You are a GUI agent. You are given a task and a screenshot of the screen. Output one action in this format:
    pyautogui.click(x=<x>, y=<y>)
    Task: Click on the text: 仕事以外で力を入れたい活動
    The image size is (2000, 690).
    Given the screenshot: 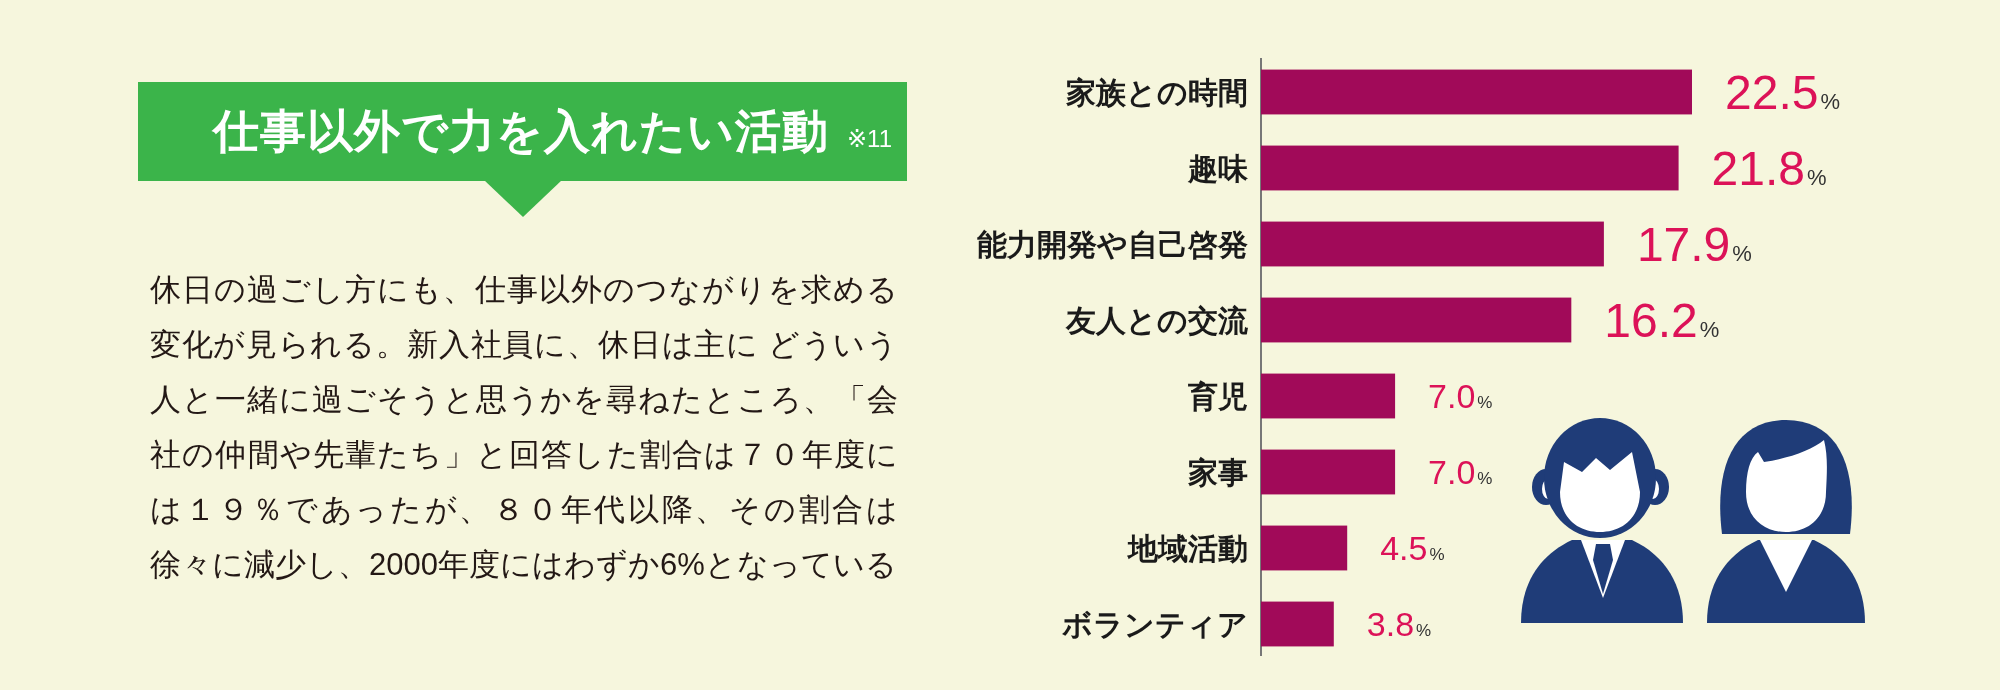 What is the action you would take?
    pyautogui.click(x=521, y=131)
    